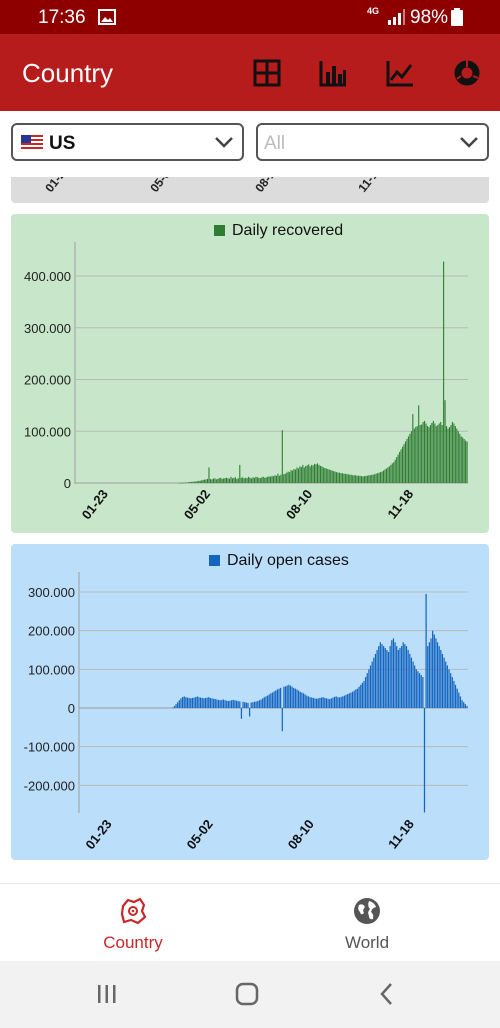 Image resolution: width=500 pixels, height=1028 pixels. What do you see at coordinates (247, 994) in the screenshot?
I see `home-icon` at bounding box center [247, 994].